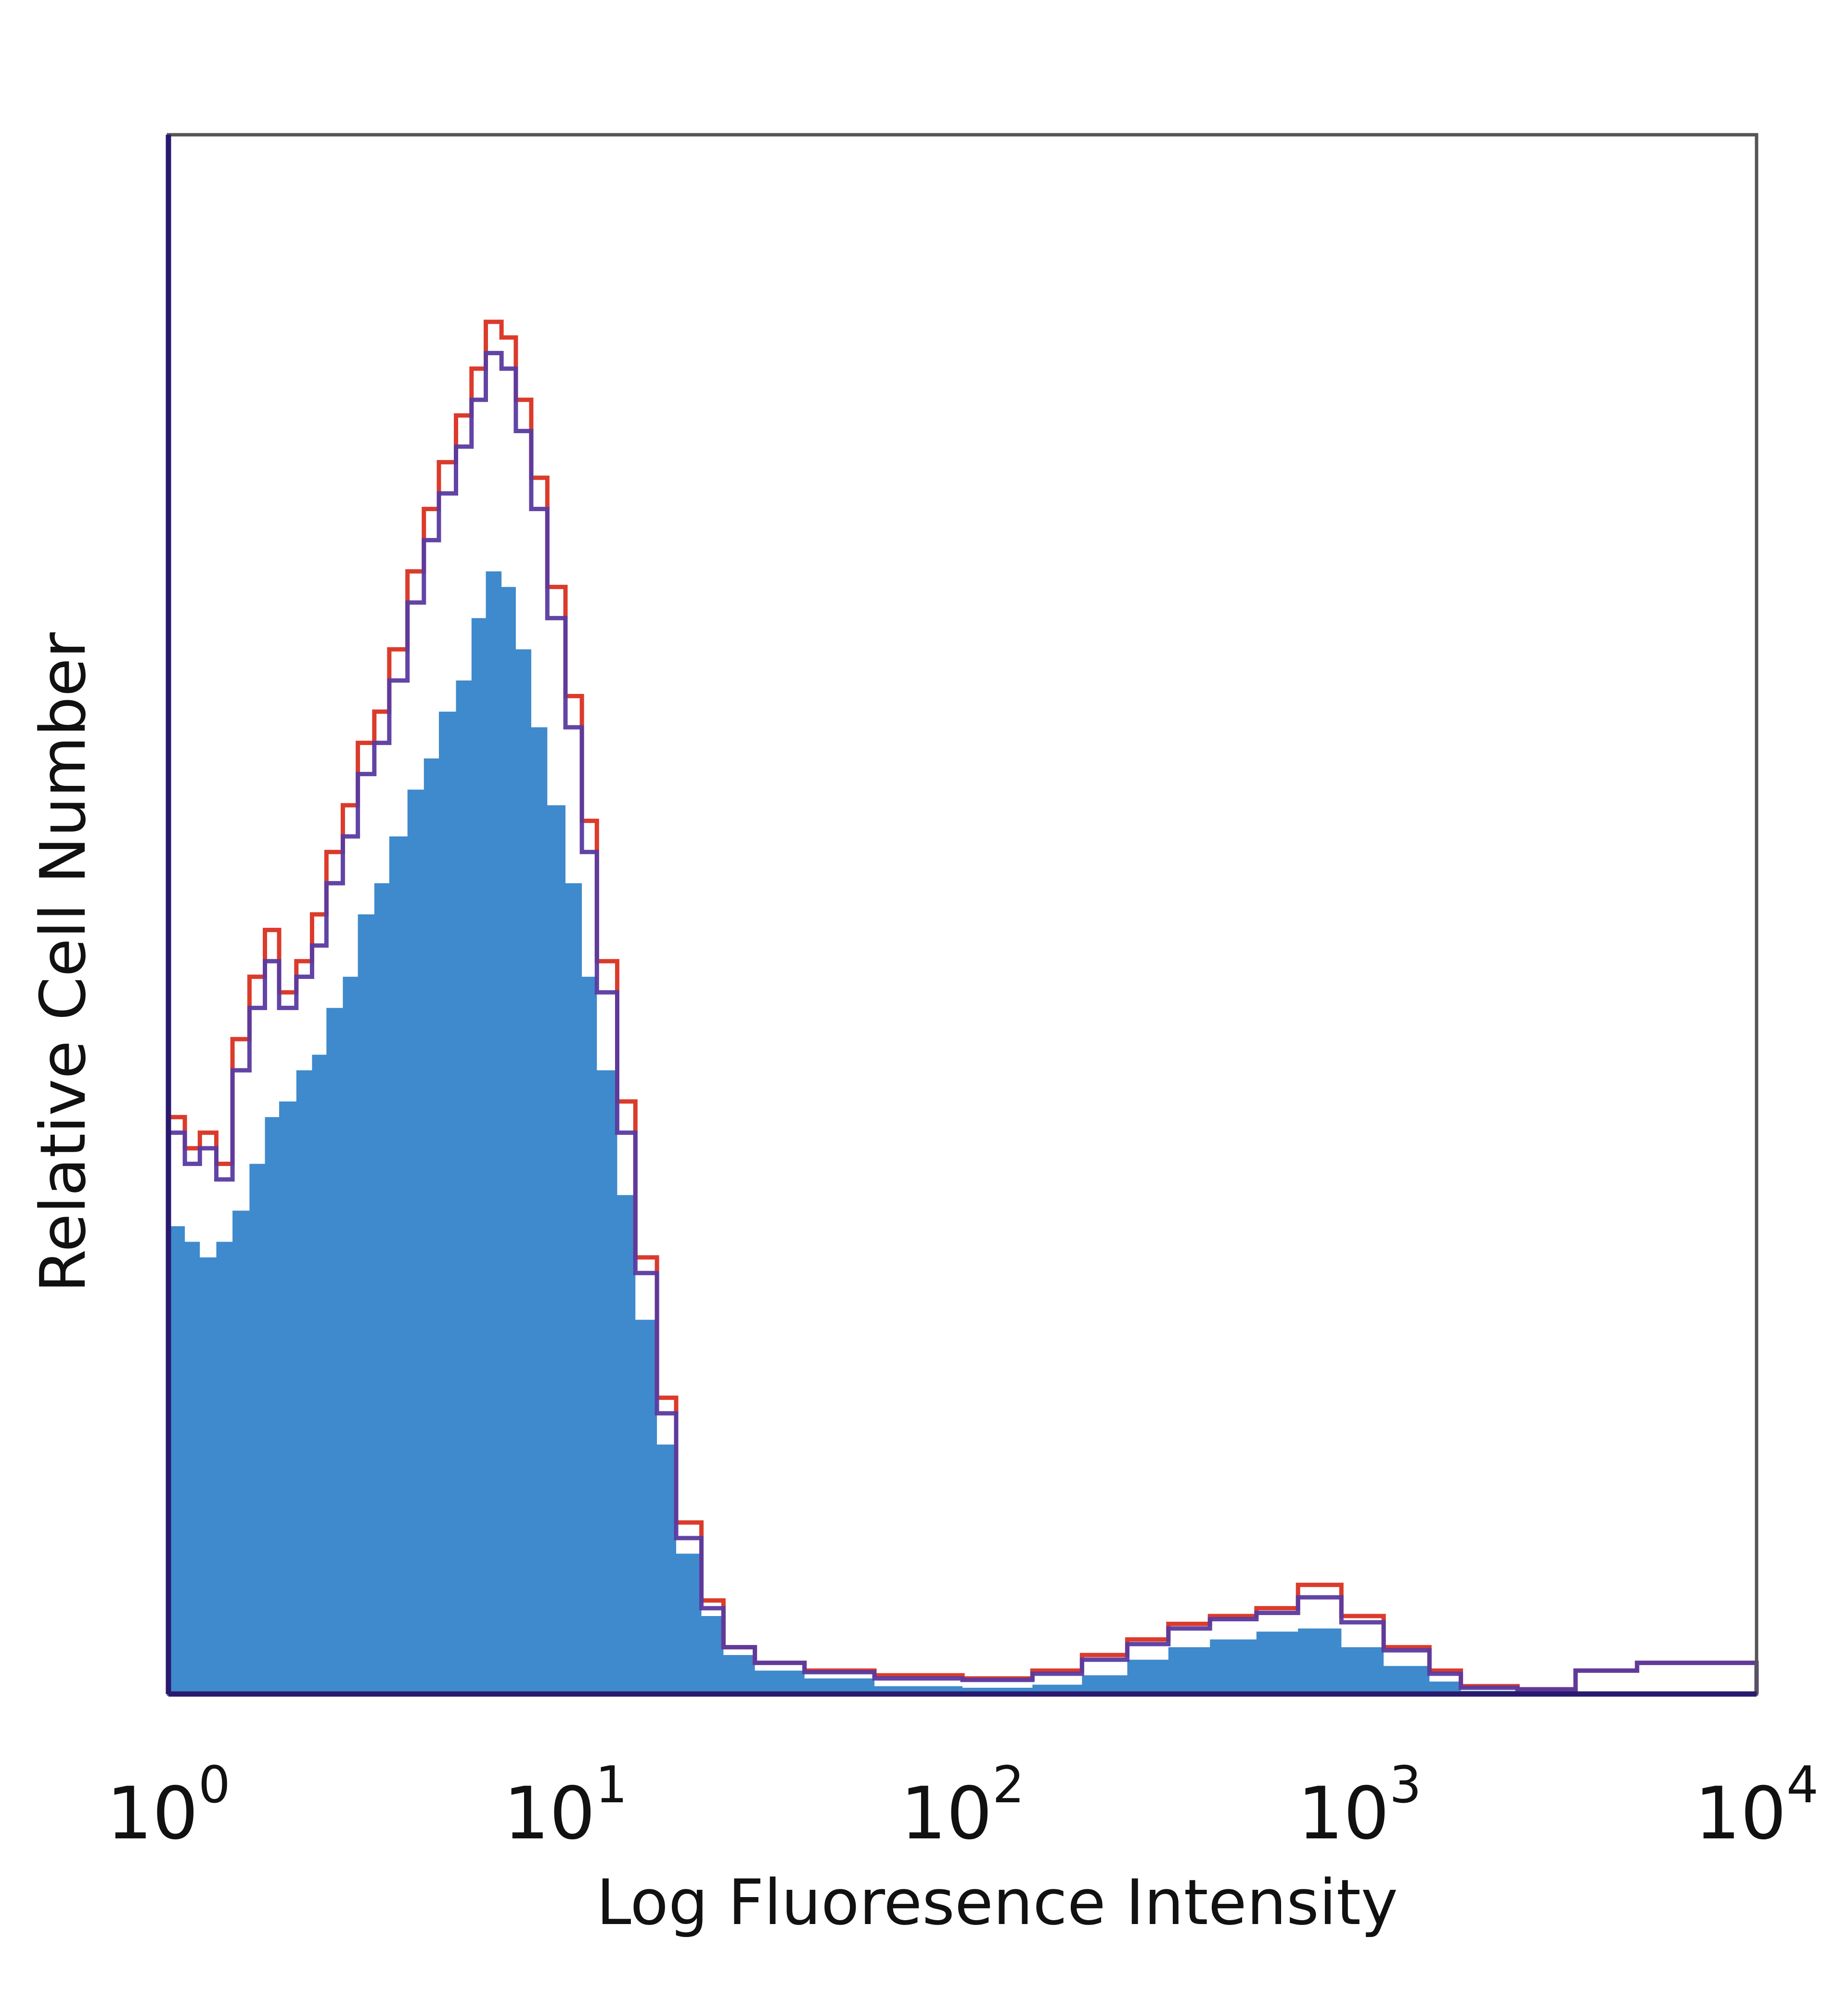 The image size is (1848, 2002). I want to click on x-axis-title: Log Fluoresence Intensity, so click(997, 1902).